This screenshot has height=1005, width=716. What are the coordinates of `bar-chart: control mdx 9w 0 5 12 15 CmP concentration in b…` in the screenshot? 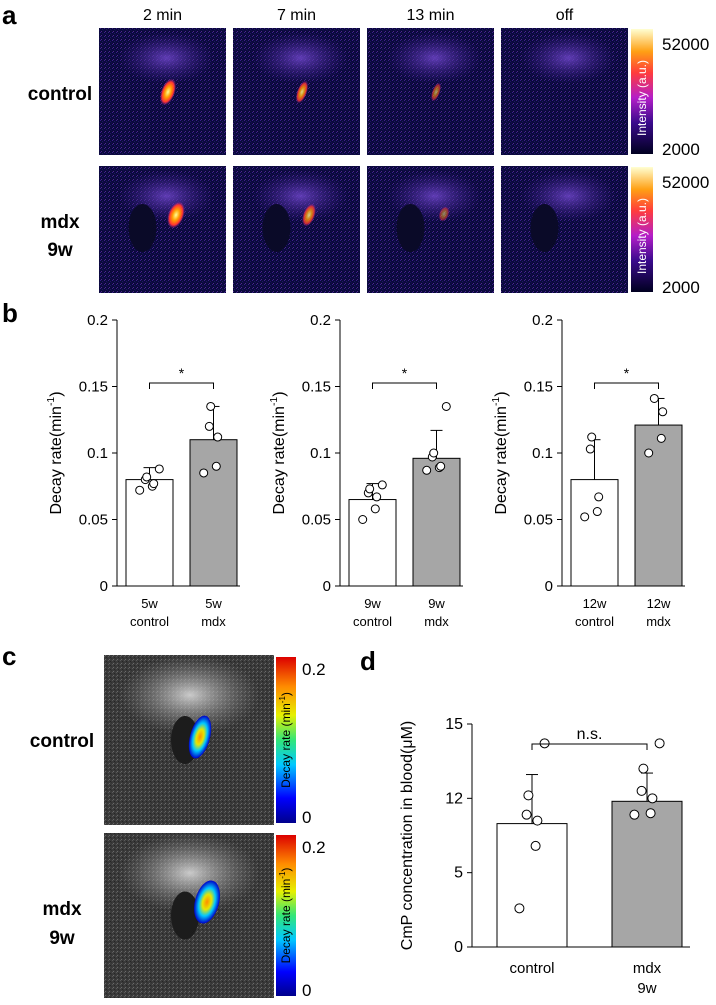 It's located at (544, 856).